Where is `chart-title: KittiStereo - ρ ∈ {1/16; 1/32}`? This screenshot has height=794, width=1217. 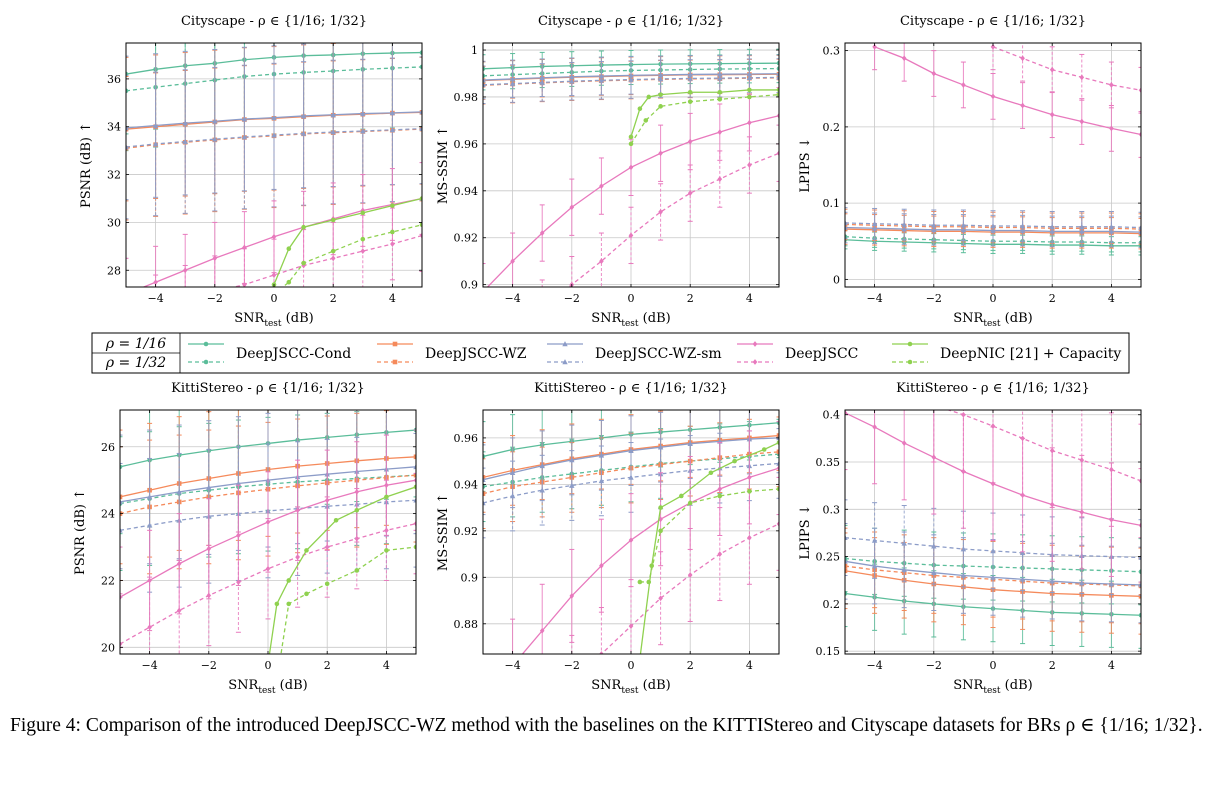 chart-title: KittiStereo - ρ ∈ {1/16; 1/32} is located at coordinates (268, 388).